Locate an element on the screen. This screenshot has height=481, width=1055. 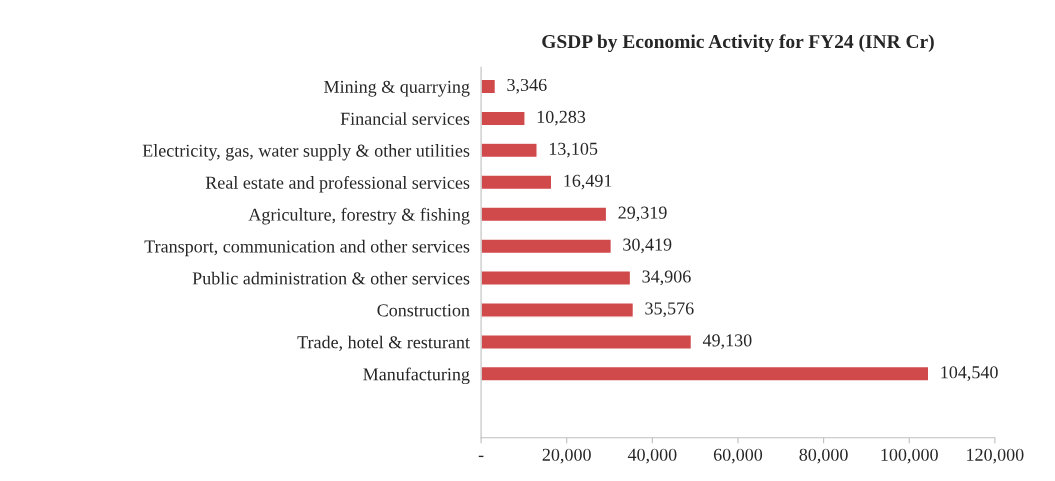
x-tick-label: - is located at coordinates (481, 456).